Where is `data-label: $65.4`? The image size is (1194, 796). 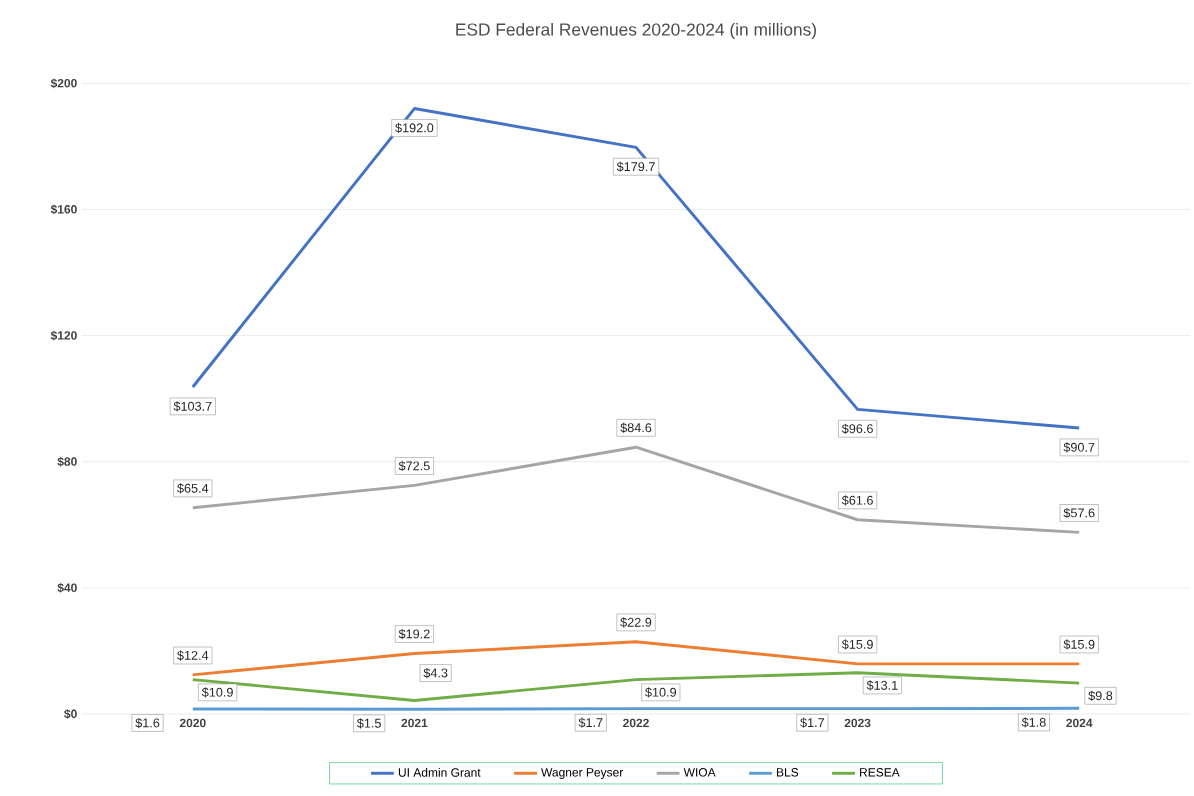 data-label: $65.4 is located at coordinates (193, 488).